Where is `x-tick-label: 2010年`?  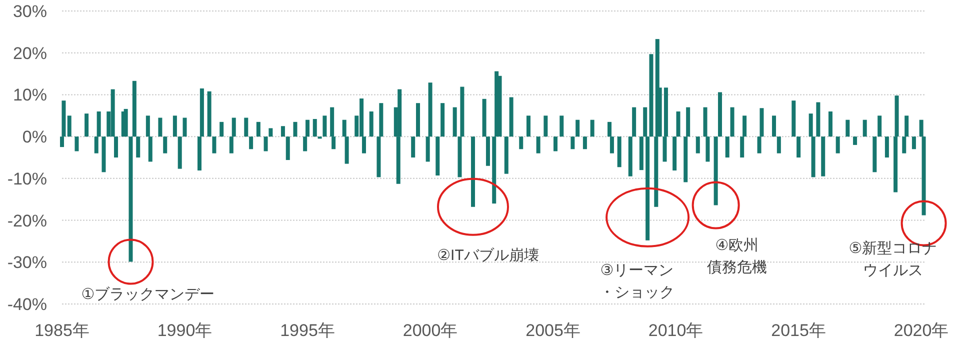
x-tick-label: 2010年 is located at coordinates (676, 330).